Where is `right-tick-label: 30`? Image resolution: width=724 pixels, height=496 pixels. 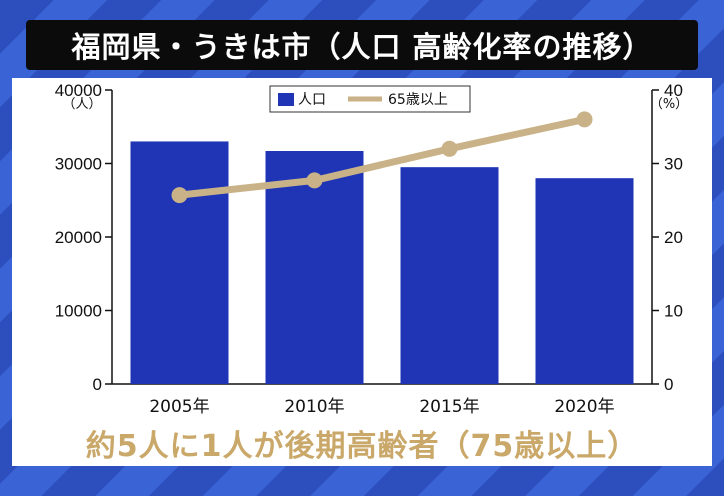 right-tick-label: 30 is located at coordinates (673, 164).